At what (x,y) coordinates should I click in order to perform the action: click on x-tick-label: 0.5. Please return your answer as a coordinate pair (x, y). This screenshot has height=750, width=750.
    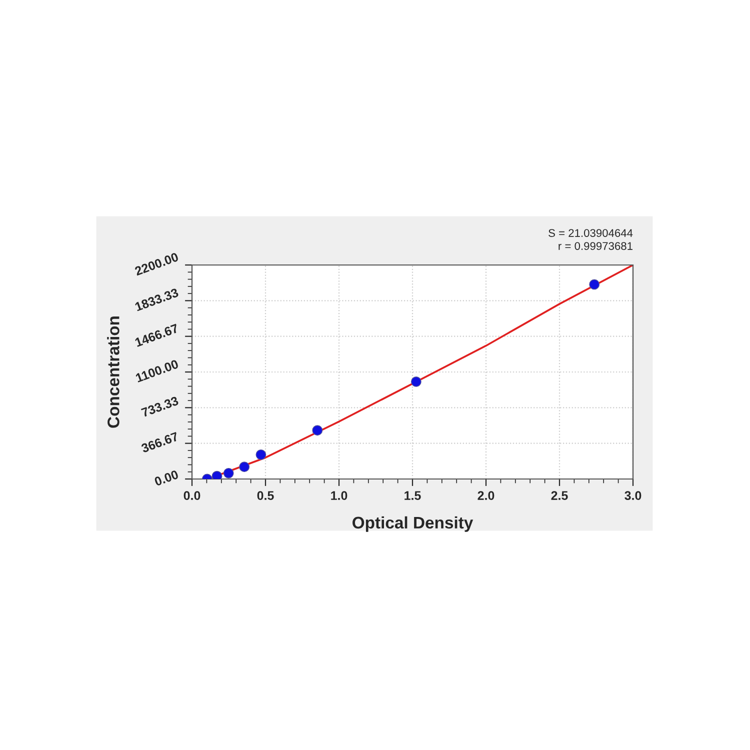
    Looking at the image, I should click on (265, 495).